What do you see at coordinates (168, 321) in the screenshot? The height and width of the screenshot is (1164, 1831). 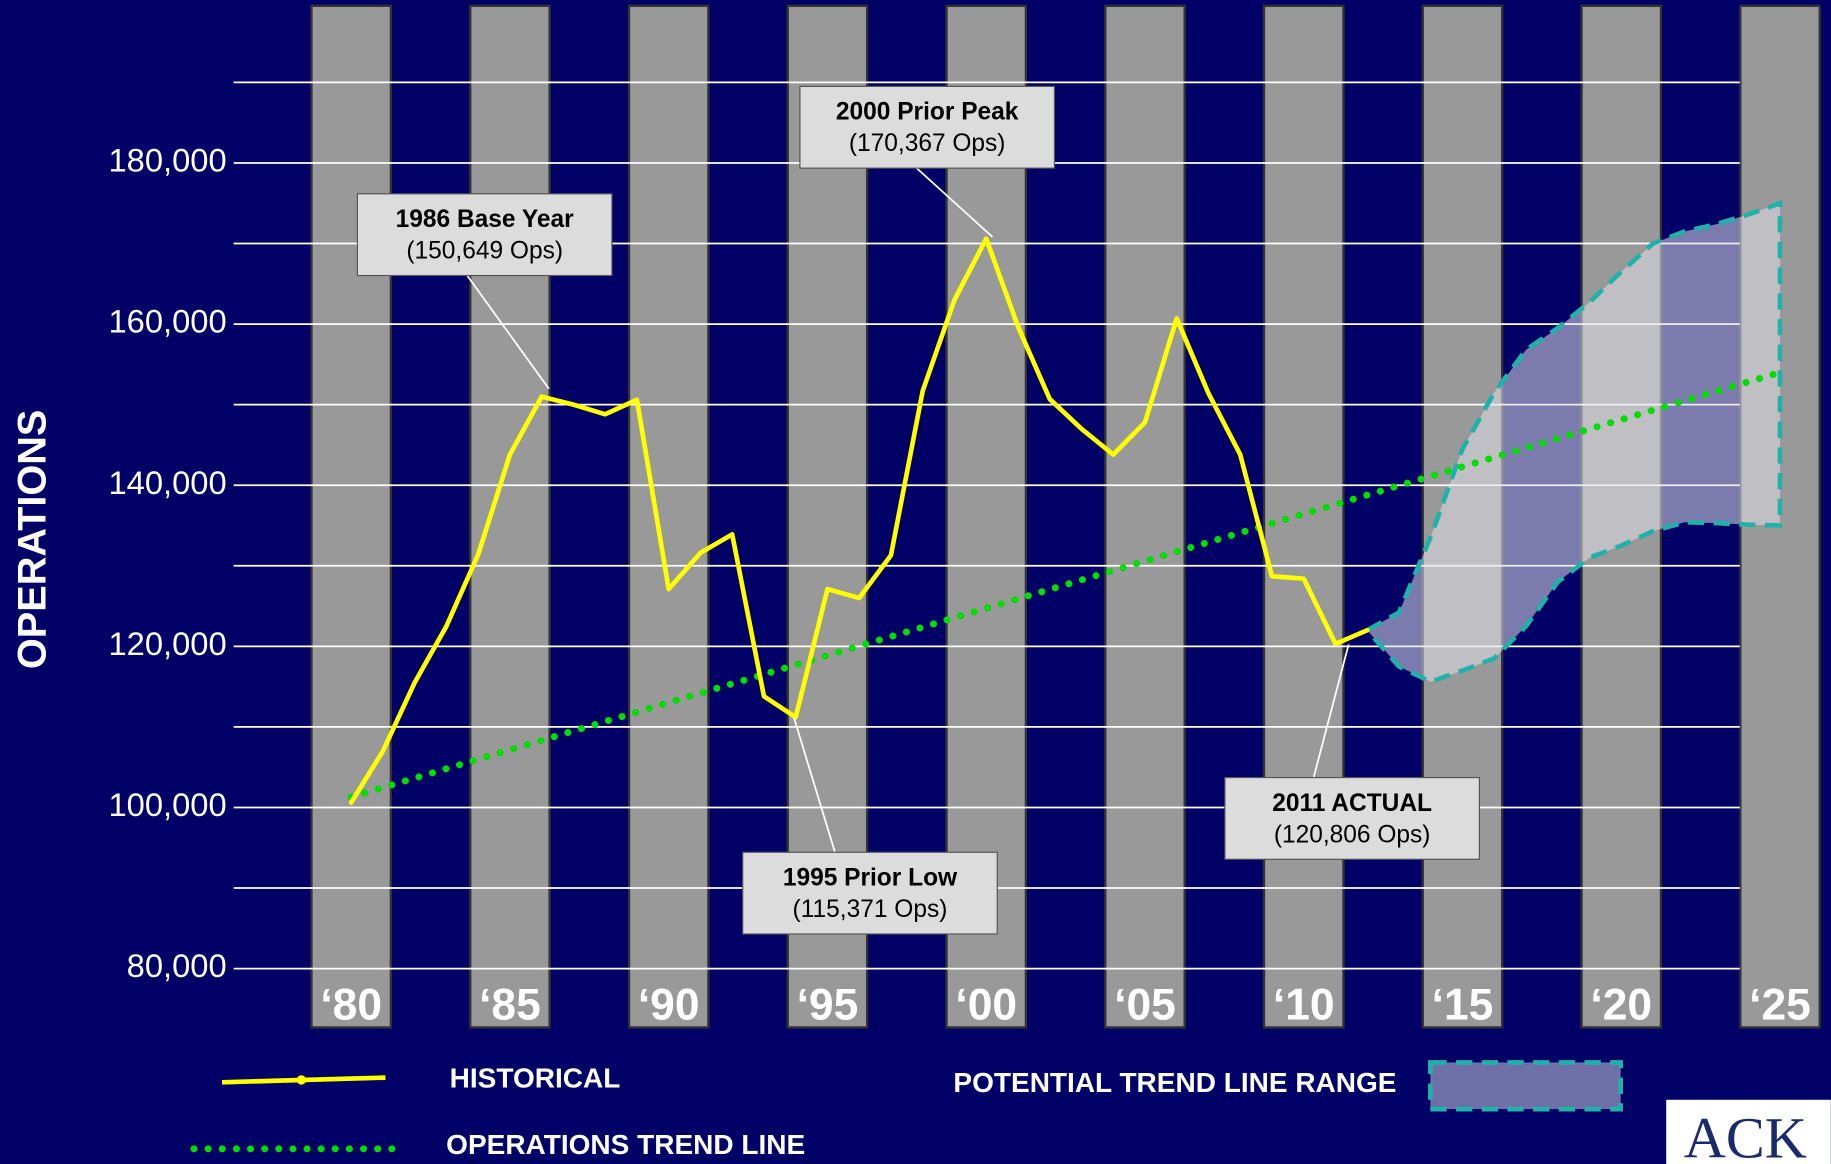 I see `y-tick-label: 160,000` at bounding box center [168, 321].